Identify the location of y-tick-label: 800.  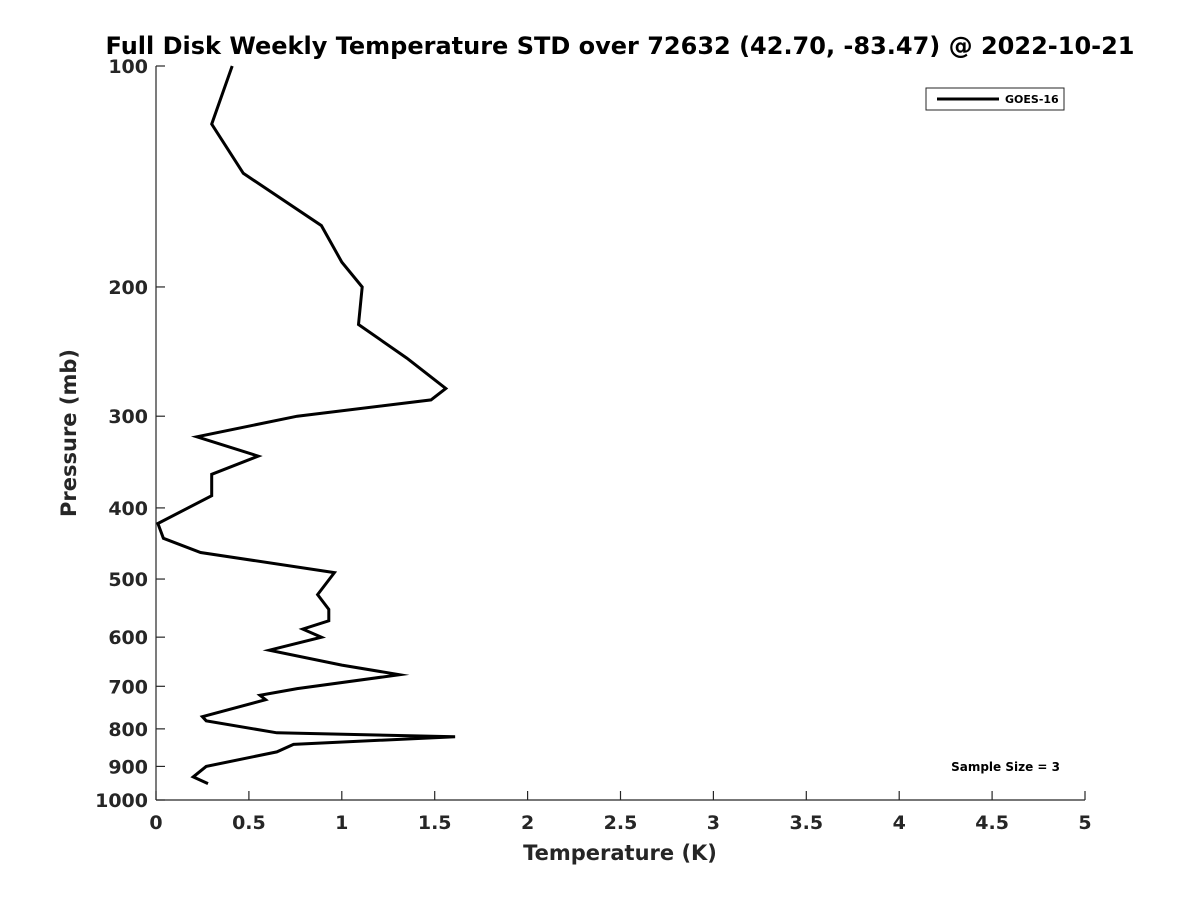
(128, 730).